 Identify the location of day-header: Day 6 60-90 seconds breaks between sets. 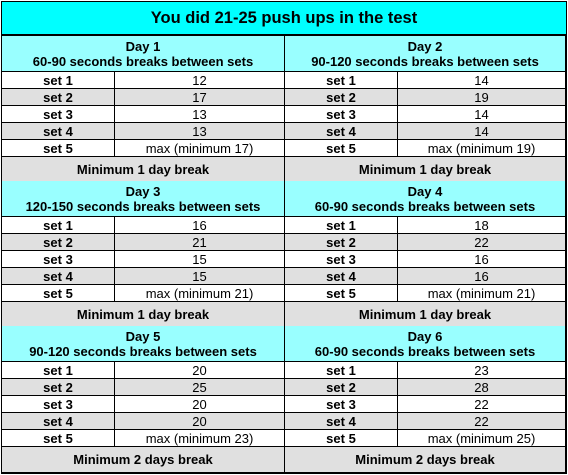
(425, 344).